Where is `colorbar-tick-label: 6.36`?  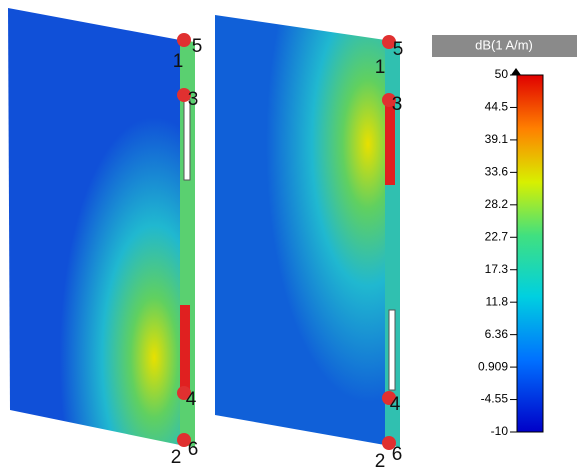 colorbar-tick-label: 6.36 is located at coordinates (497, 334).